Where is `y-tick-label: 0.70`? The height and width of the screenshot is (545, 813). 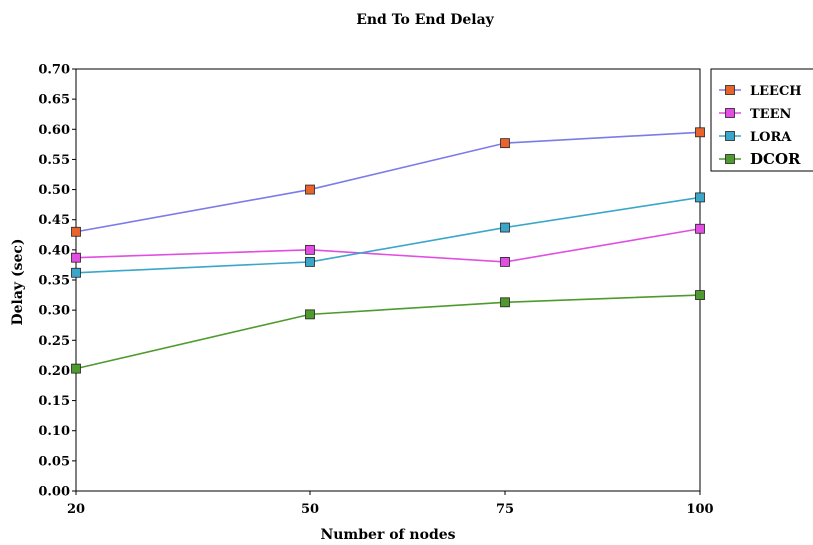
y-tick-label: 0.70 is located at coordinates (54, 70).